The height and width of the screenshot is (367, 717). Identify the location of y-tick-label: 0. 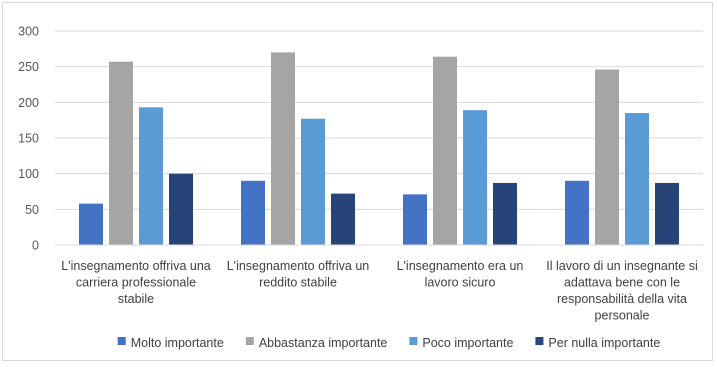
(35, 246).